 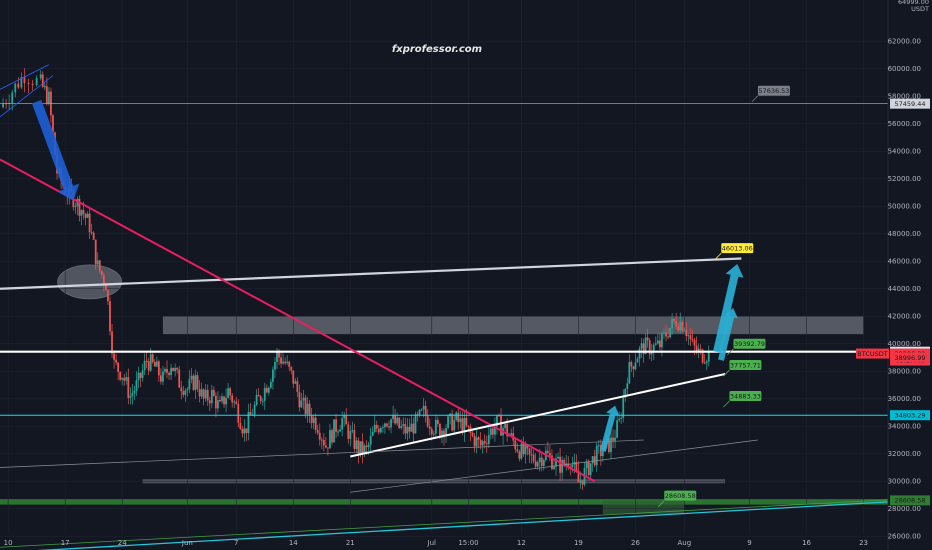 What do you see at coordinates (904, 179) in the screenshot?
I see `y-tick-label: 52000.00` at bounding box center [904, 179].